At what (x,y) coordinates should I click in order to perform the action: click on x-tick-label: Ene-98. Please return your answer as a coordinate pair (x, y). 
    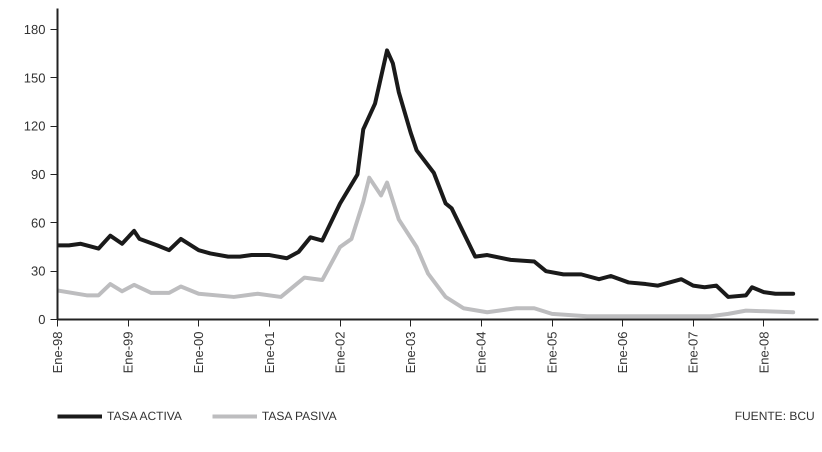
    Looking at the image, I should click on (57, 353).